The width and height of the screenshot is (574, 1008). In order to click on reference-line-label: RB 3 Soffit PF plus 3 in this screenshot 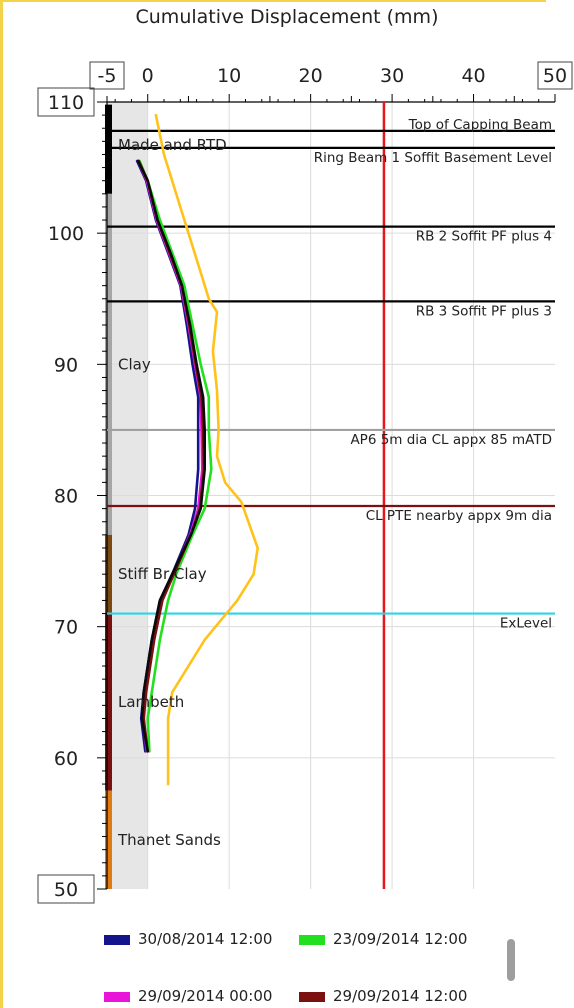, I will do `click(484, 311)`.